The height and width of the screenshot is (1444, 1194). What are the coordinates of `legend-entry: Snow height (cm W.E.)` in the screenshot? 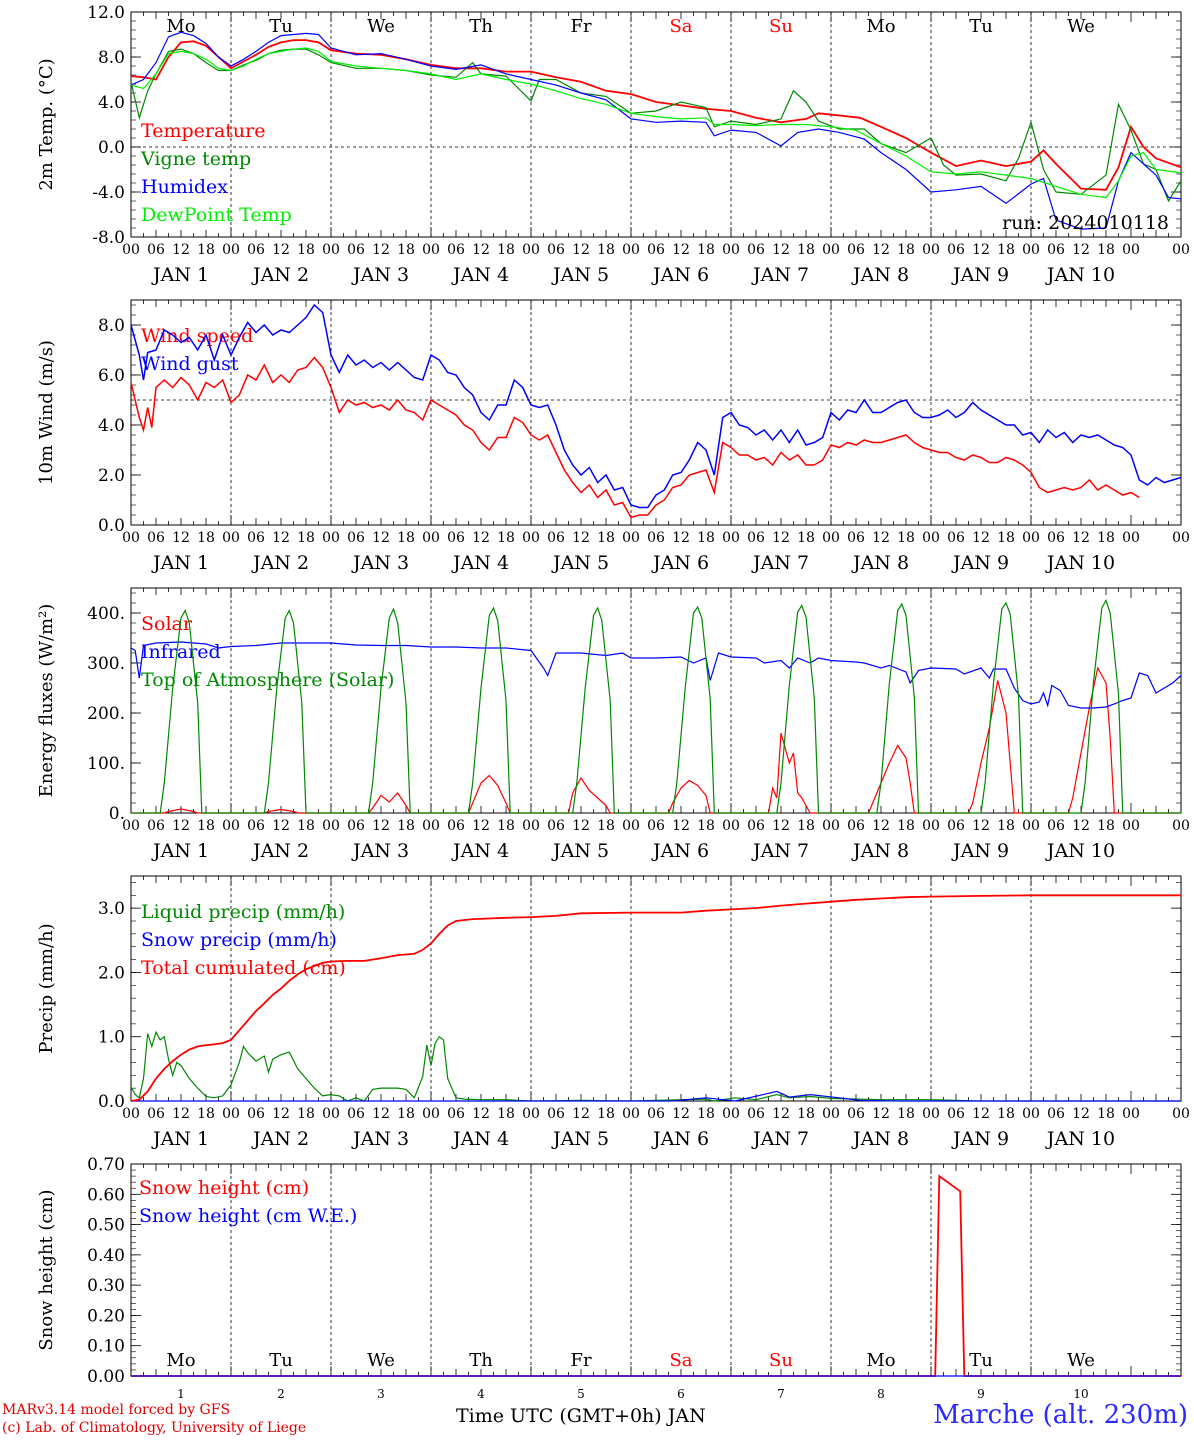 It's located at (248, 1216).